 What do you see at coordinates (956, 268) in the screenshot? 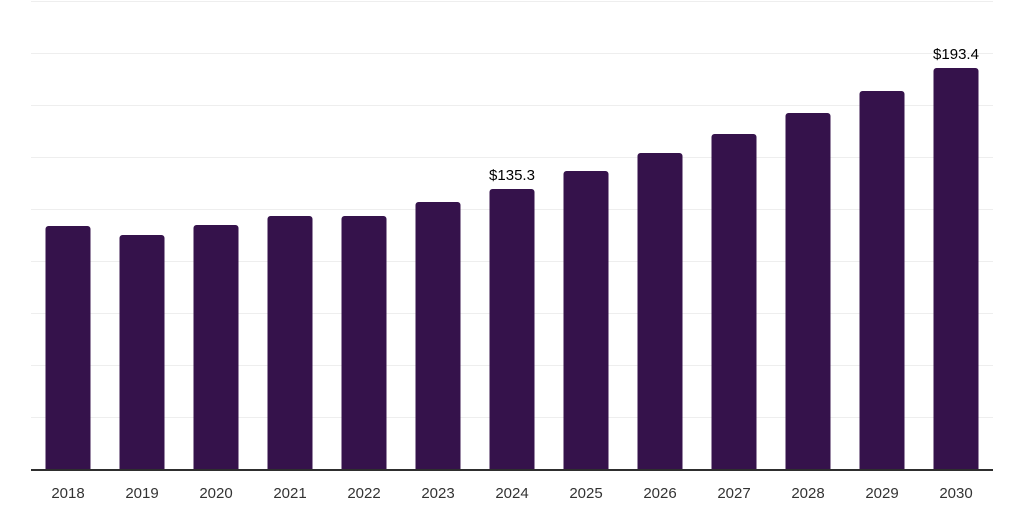
I see `bar-2030` at bounding box center [956, 268].